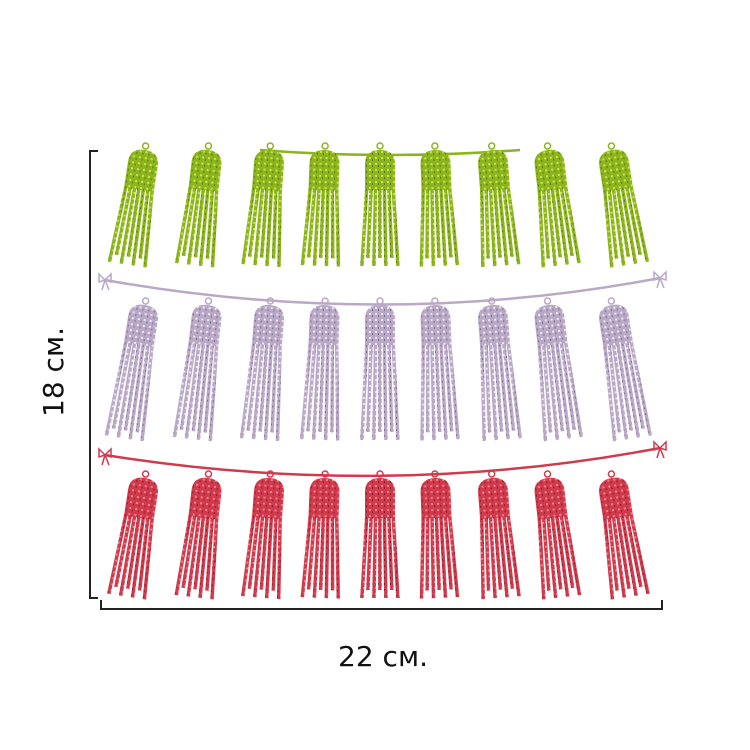 This screenshot has width=750, height=750. Describe the element at coordinates (93, 374) in the screenshot. I see `height-bracket` at that location.